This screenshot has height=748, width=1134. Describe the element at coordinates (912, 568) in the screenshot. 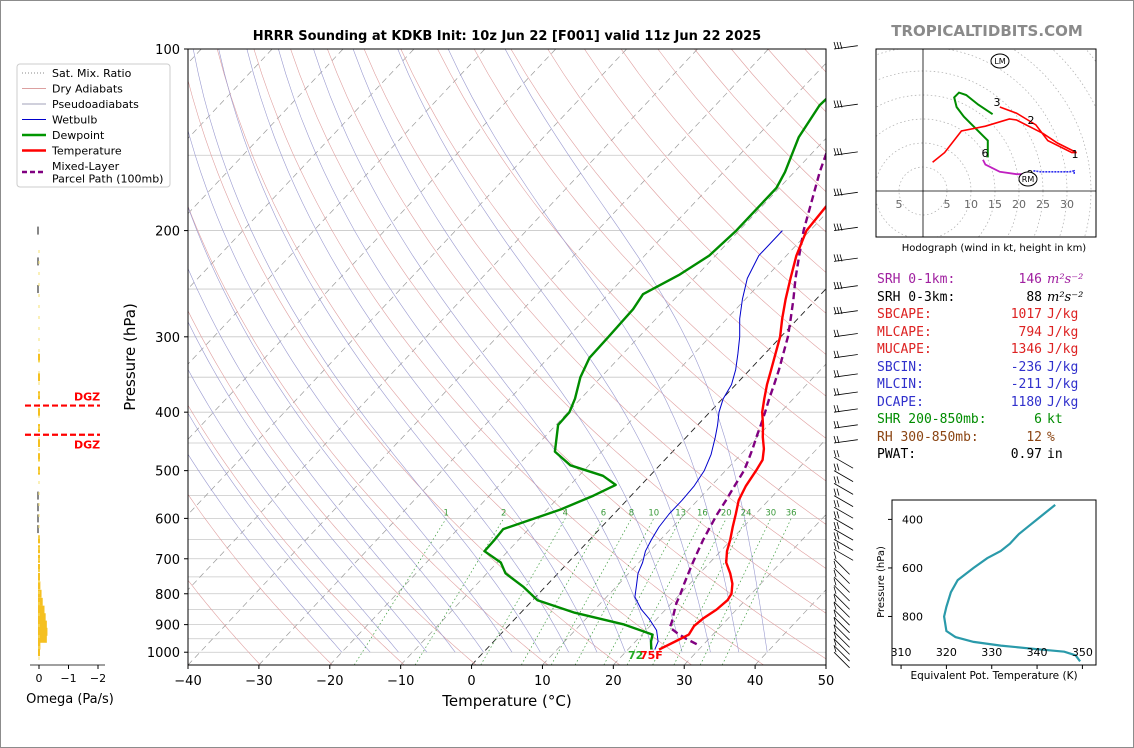

I see `theta-e-y-tick-label: 600` at that location.